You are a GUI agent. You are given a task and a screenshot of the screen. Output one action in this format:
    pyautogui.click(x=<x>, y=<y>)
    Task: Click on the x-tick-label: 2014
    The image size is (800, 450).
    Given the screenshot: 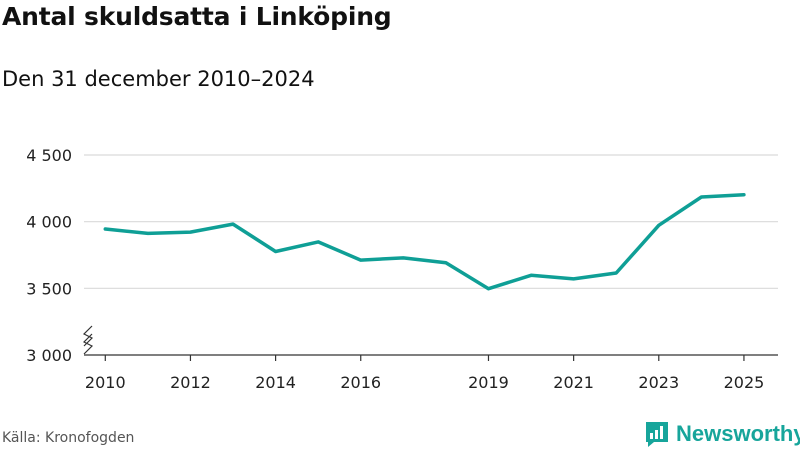 What is the action you would take?
    pyautogui.click(x=275, y=382)
    